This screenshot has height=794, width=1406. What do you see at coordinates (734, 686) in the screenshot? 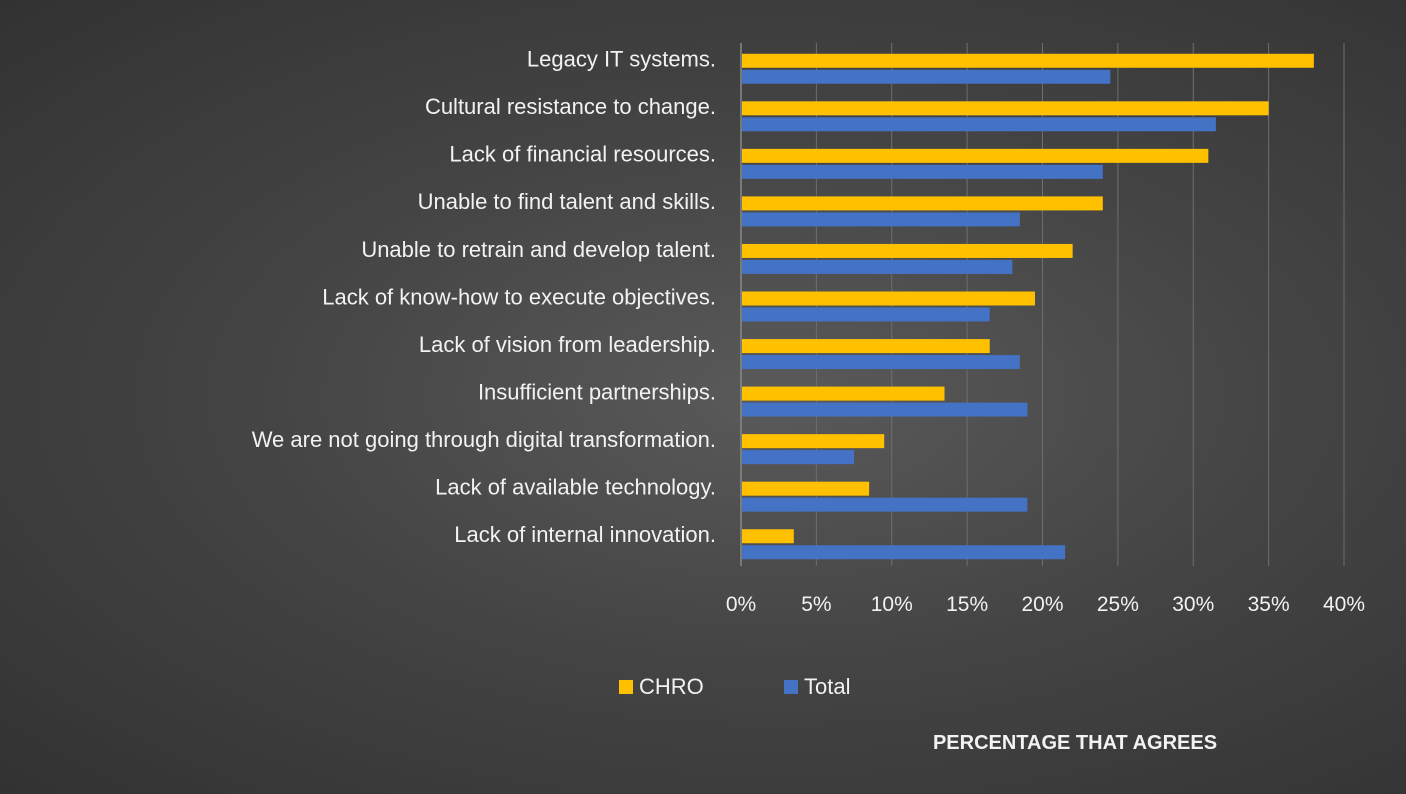
I see `legend: CHRO Total` at bounding box center [734, 686].